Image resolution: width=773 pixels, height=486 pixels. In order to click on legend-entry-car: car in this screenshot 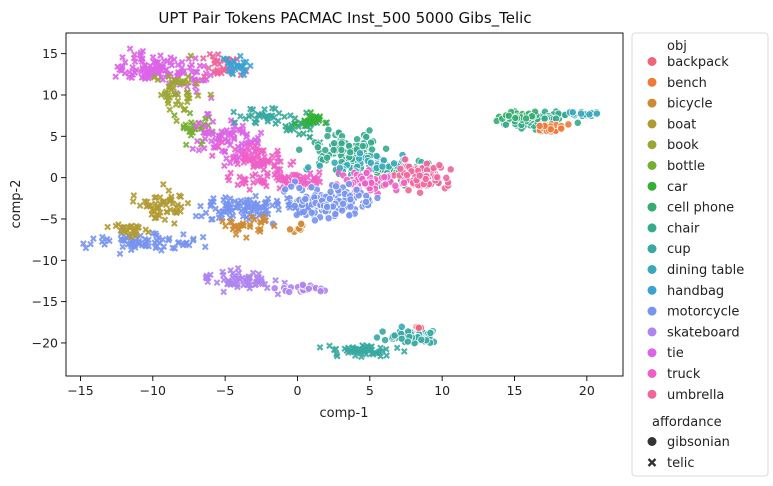, I will do `click(667, 187)`.